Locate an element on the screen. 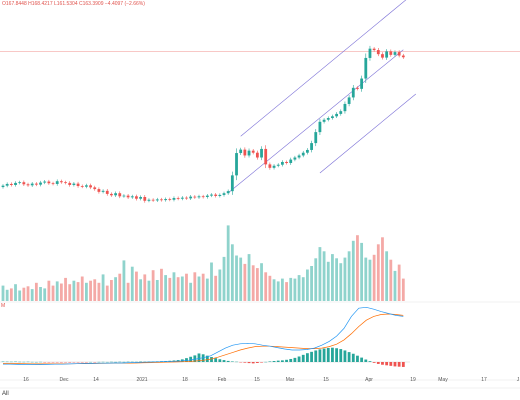  x-tick-label: J is located at coordinates (518, 380).